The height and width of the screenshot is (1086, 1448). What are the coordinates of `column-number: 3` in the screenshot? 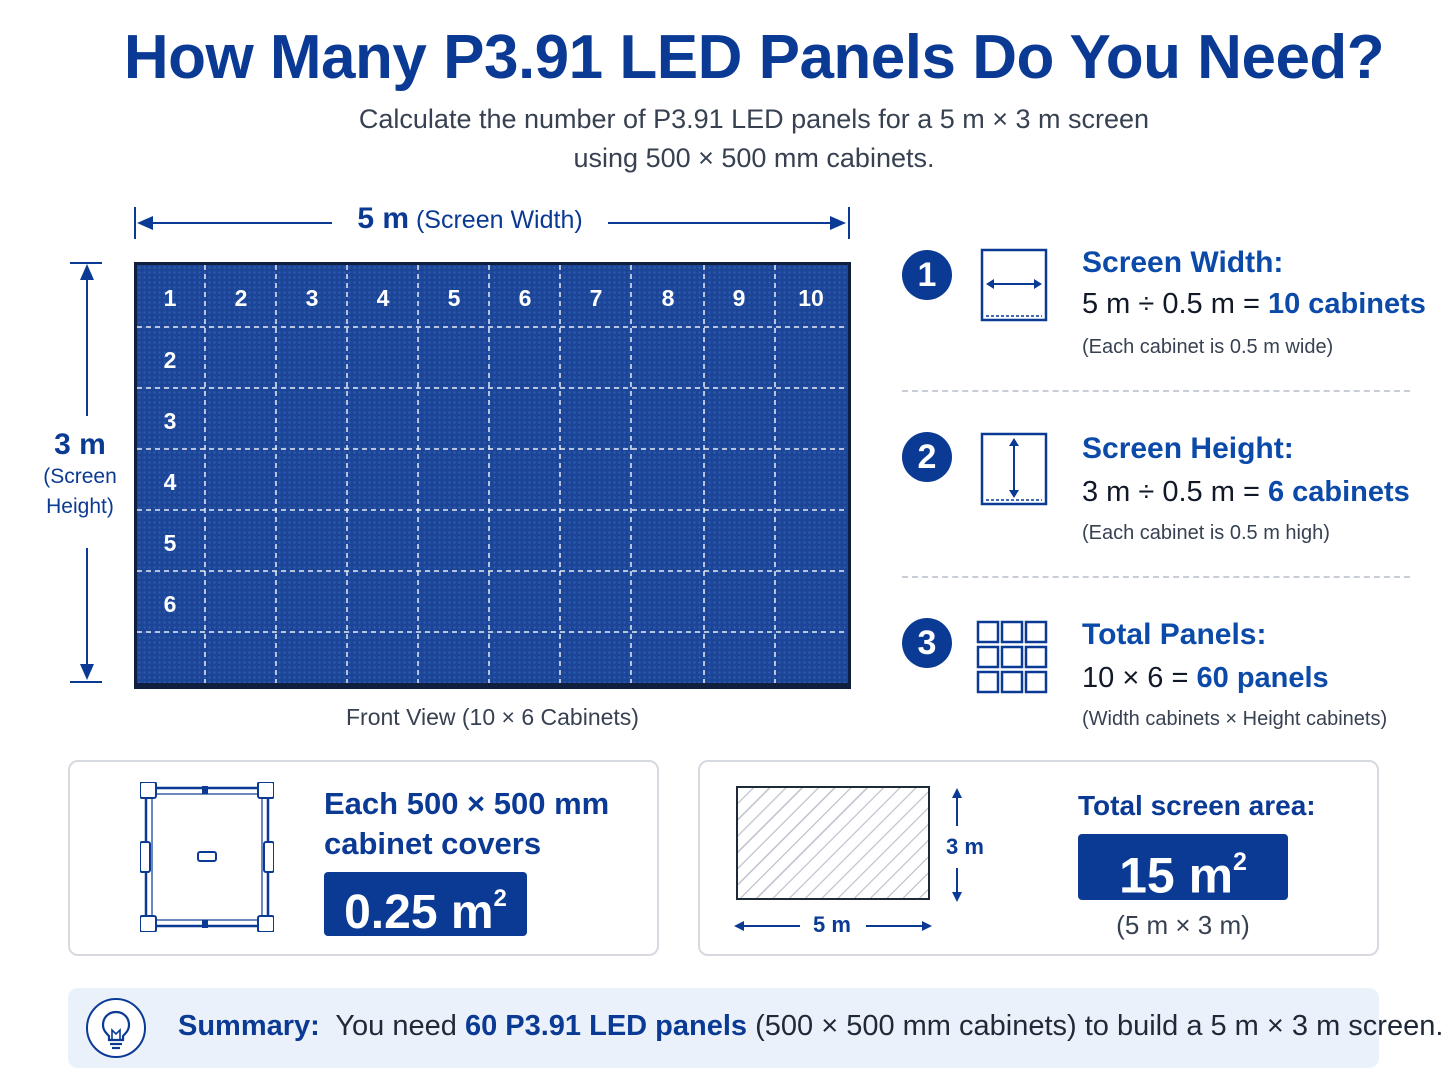 It's located at (312, 298).